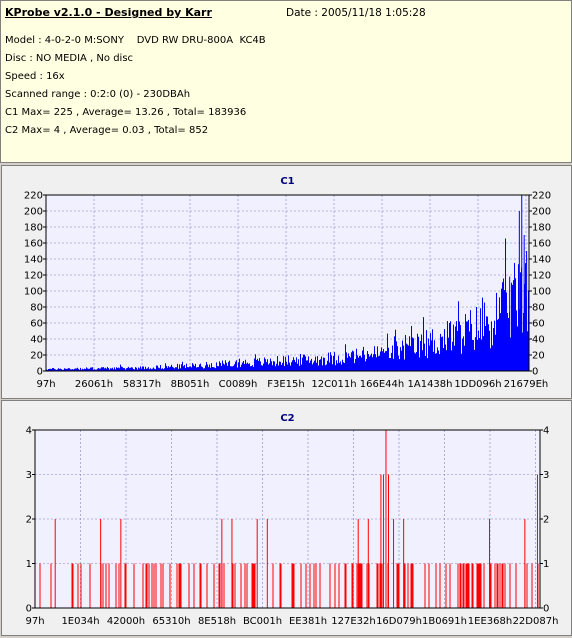 The image size is (572, 638). Describe the element at coordinates (546, 520) in the screenshot. I see `y-tick-label-right: 2` at that location.